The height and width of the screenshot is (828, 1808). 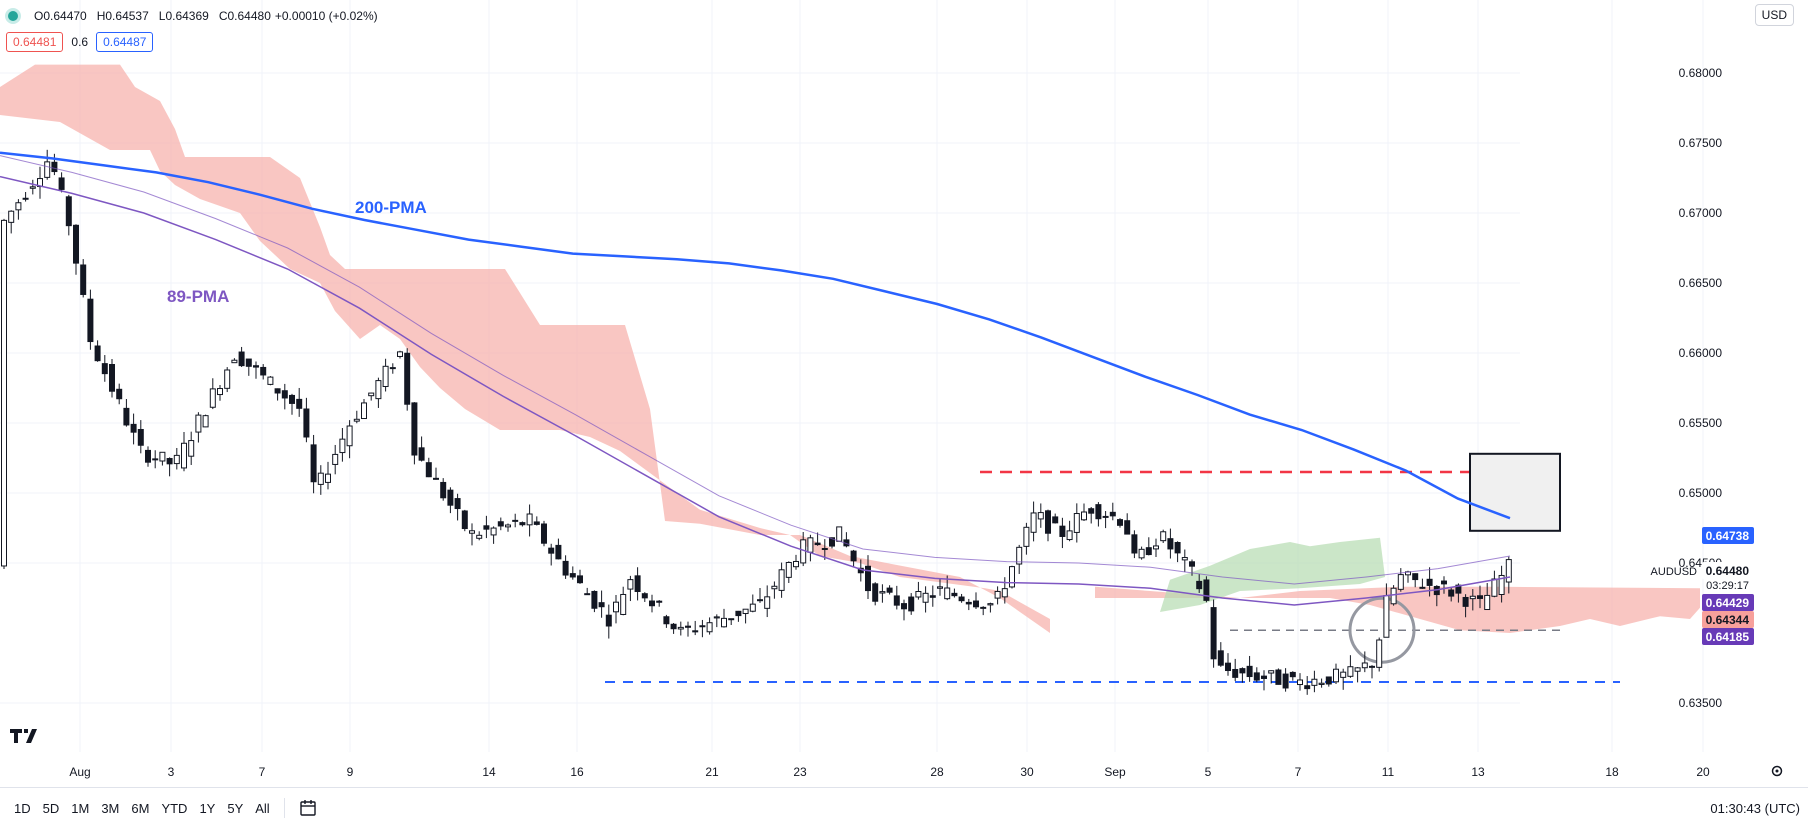 What do you see at coordinates (140, 808) in the screenshot?
I see `range-6m-button: 6M` at bounding box center [140, 808].